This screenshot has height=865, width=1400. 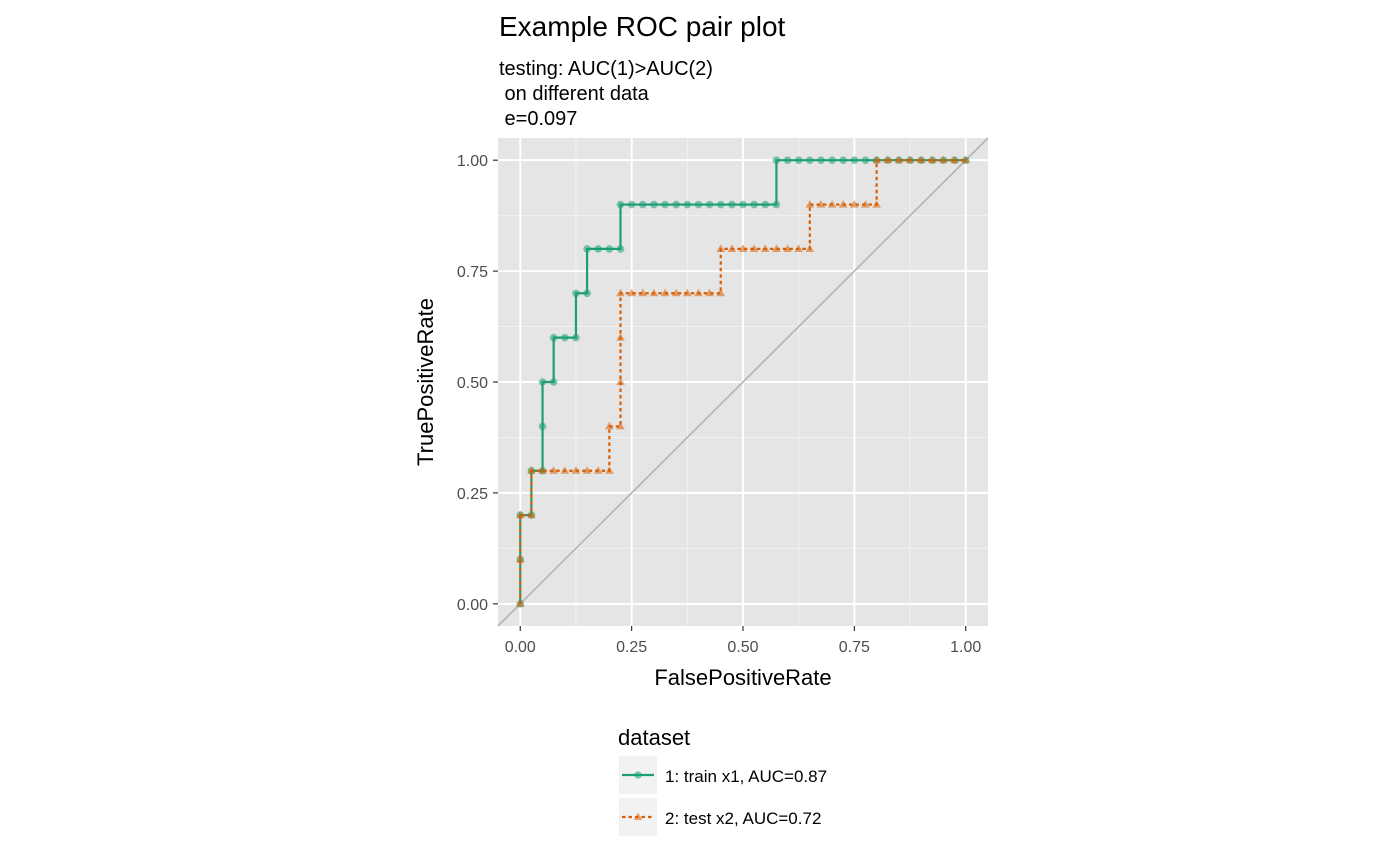 What do you see at coordinates (472, 272) in the screenshot?
I see `y-tick-label: 0.75` at bounding box center [472, 272].